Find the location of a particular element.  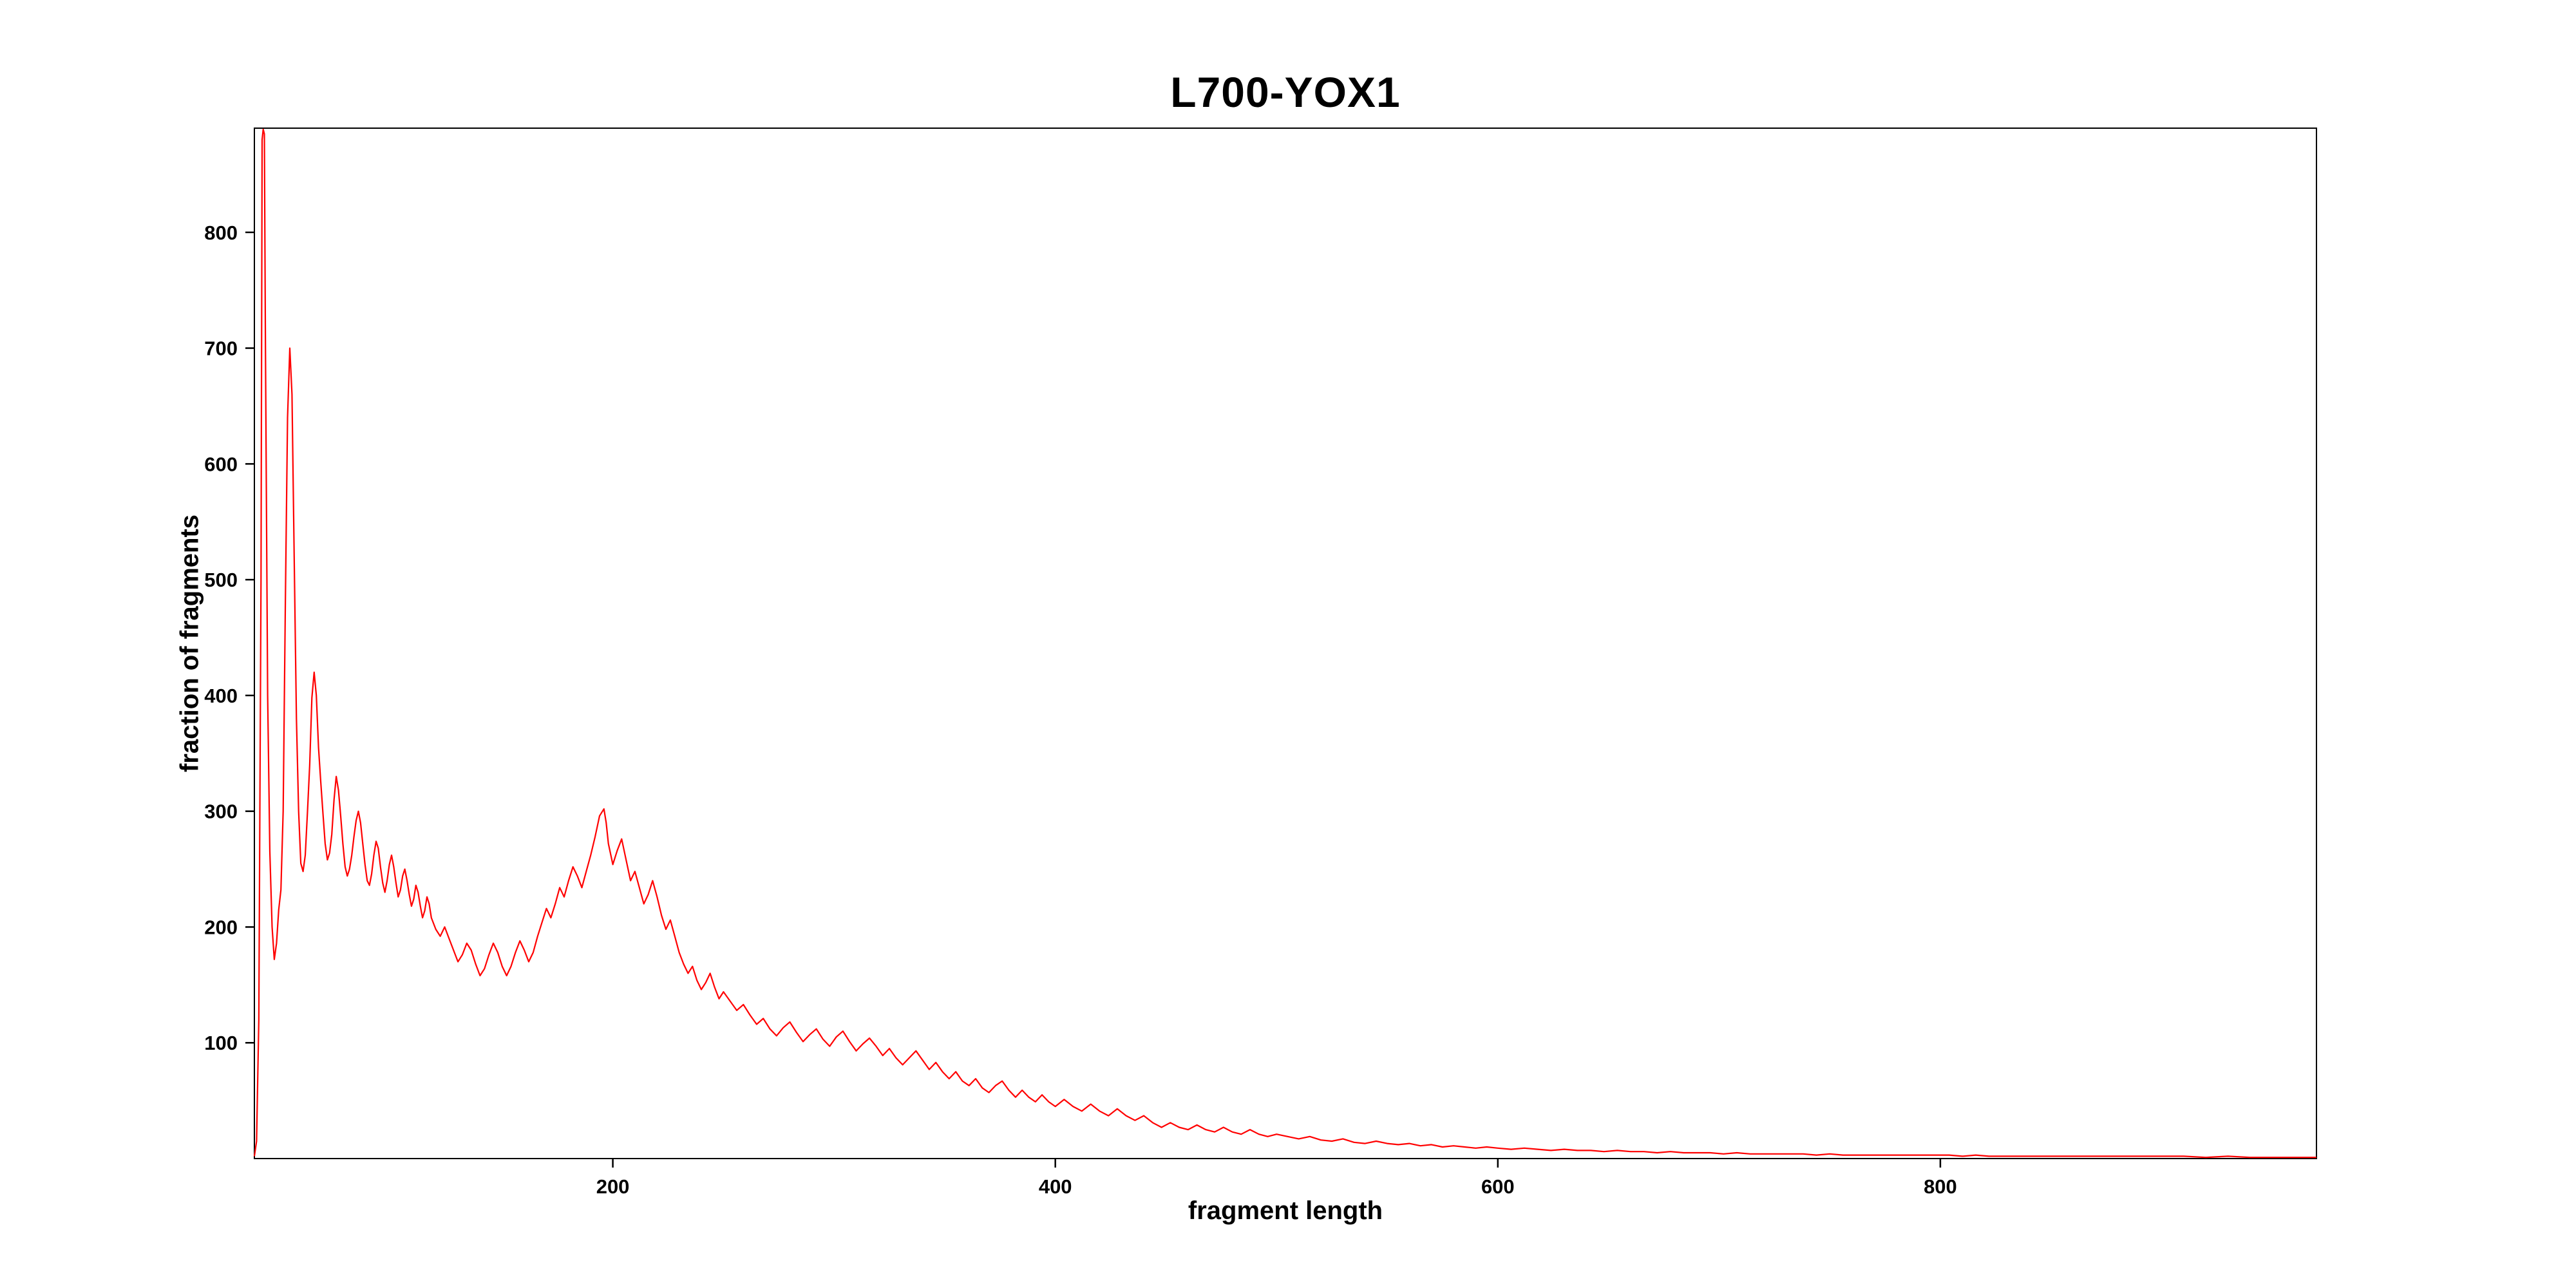

x-tick-label: 800 is located at coordinates (1940, 1187).